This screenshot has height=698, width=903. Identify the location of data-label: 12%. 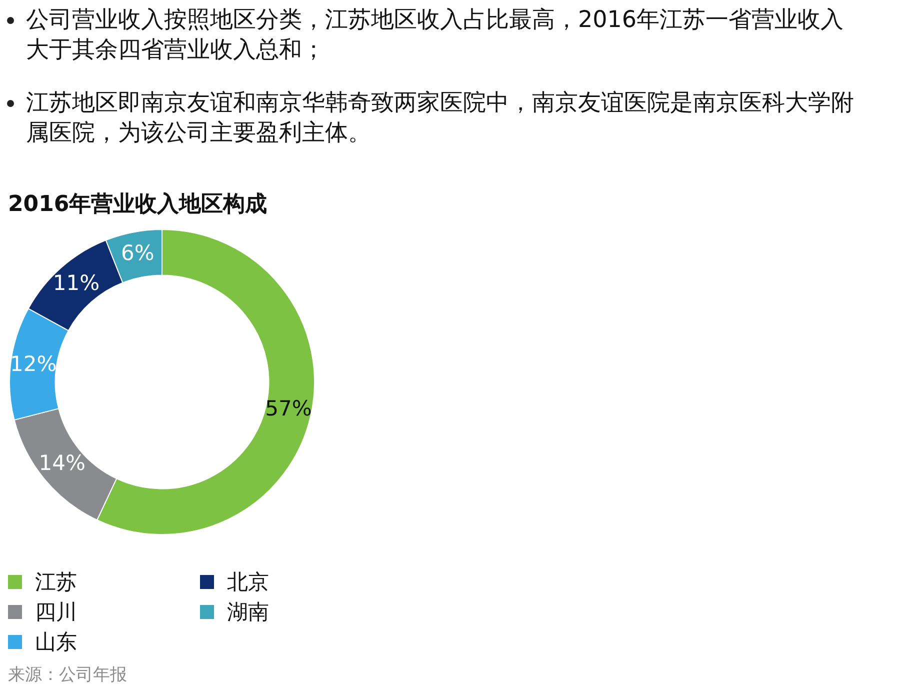
(33, 364).